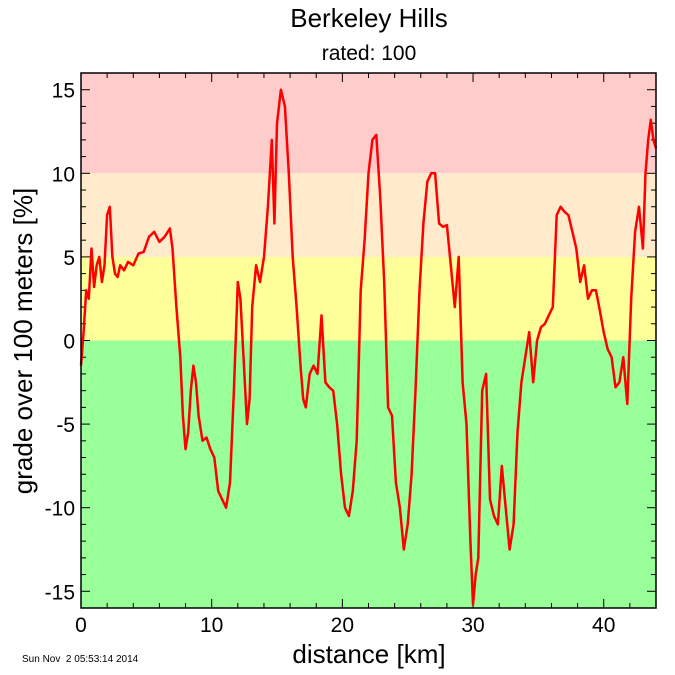  Describe the element at coordinates (63, 91) in the screenshot. I see `y-tick-label: 15` at that location.